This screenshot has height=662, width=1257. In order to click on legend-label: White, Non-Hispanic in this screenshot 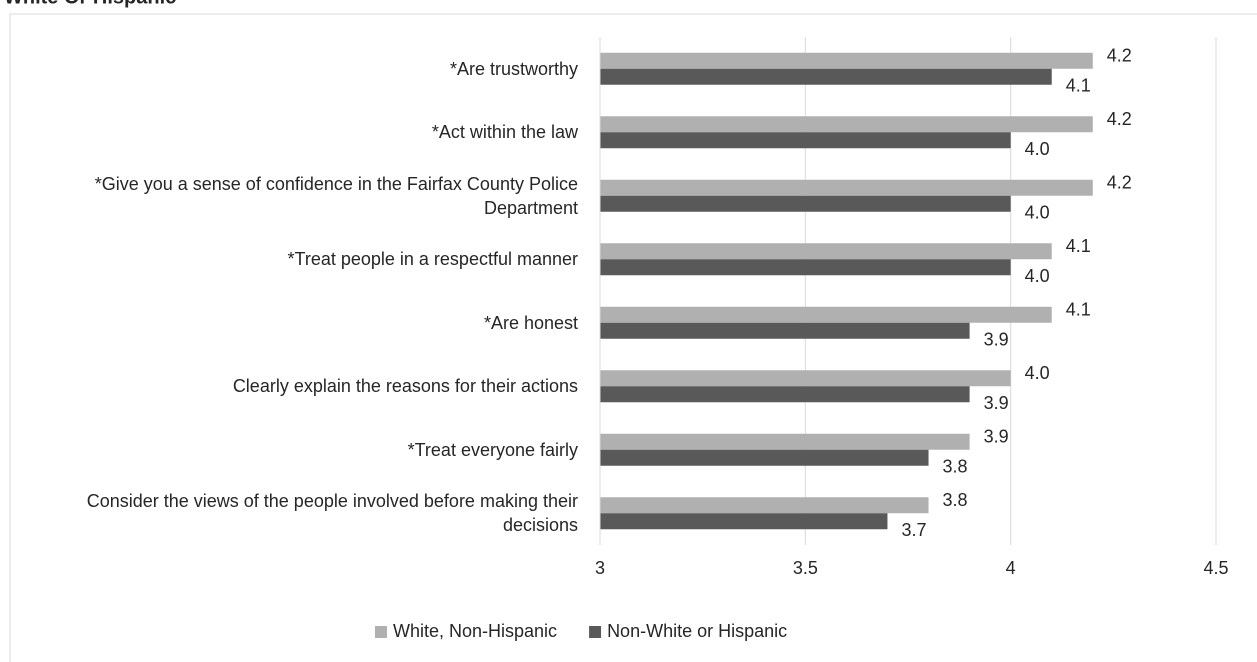, I will do `click(475, 631)`.